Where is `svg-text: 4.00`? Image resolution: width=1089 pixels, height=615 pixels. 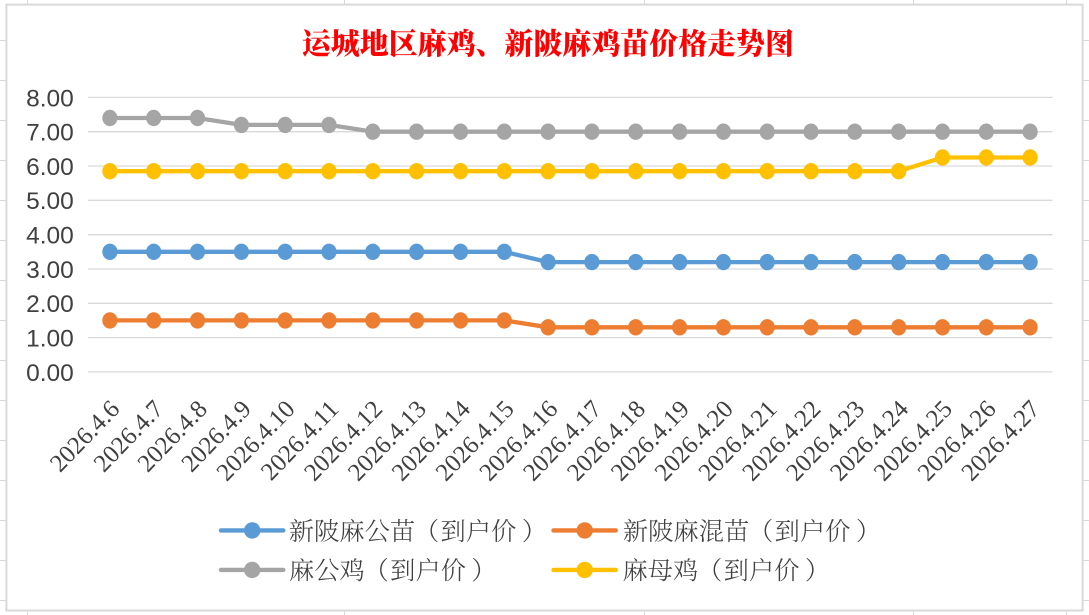
svg-text: 4.00 is located at coordinates (50, 236).